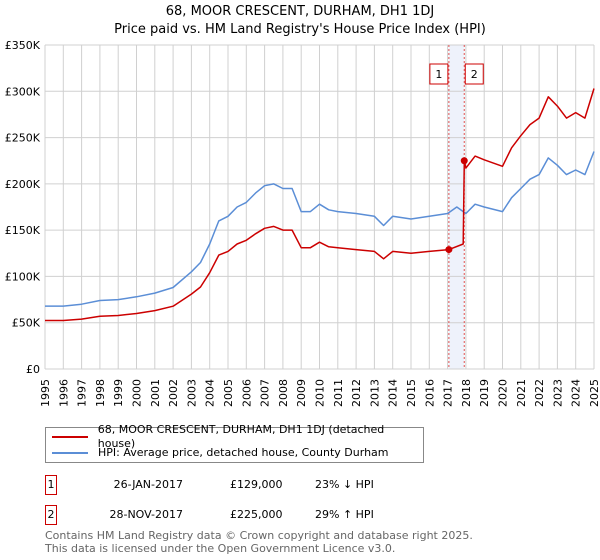 Image resolution: width=600 pixels, height=560 pixels. Describe the element at coordinates (228, 393) in the screenshot. I see `x-tick-label: 2005` at that location.